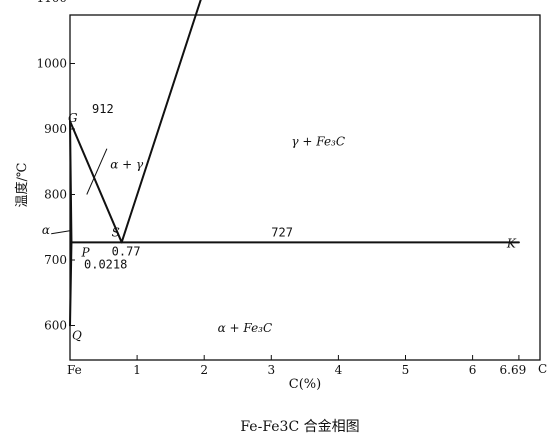  Describe the element at coordinates (473, 370) in the screenshot. I see `x-tick-label: 6` at that location.